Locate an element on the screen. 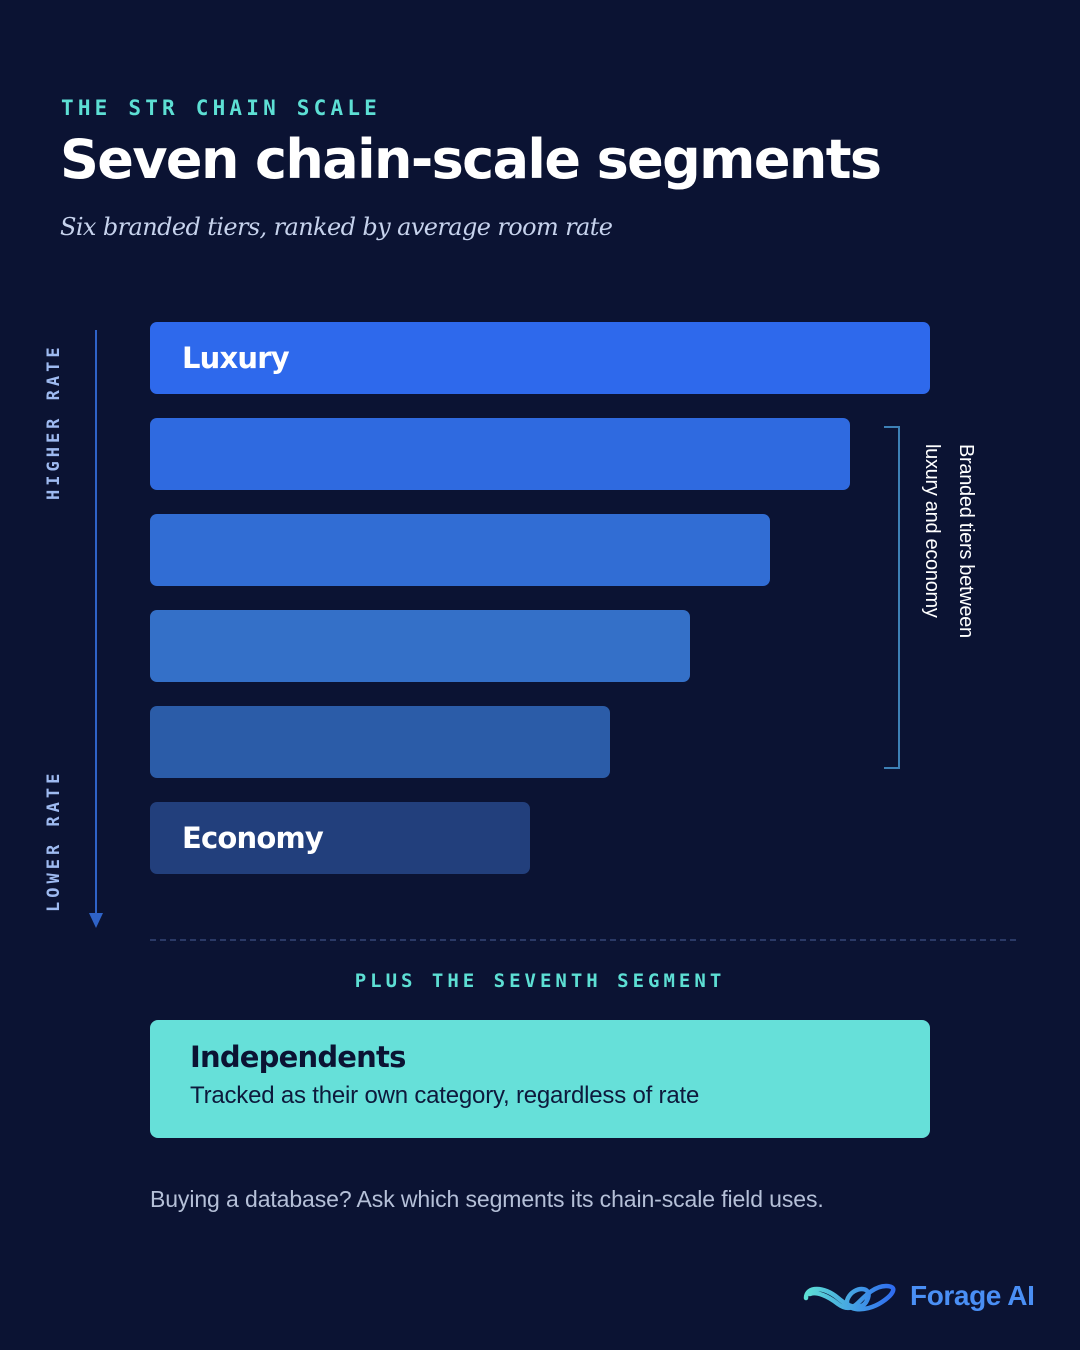 This screenshot has height=1350, width=1080. infinity-logo-icon is located at coordinates (849, 1297).